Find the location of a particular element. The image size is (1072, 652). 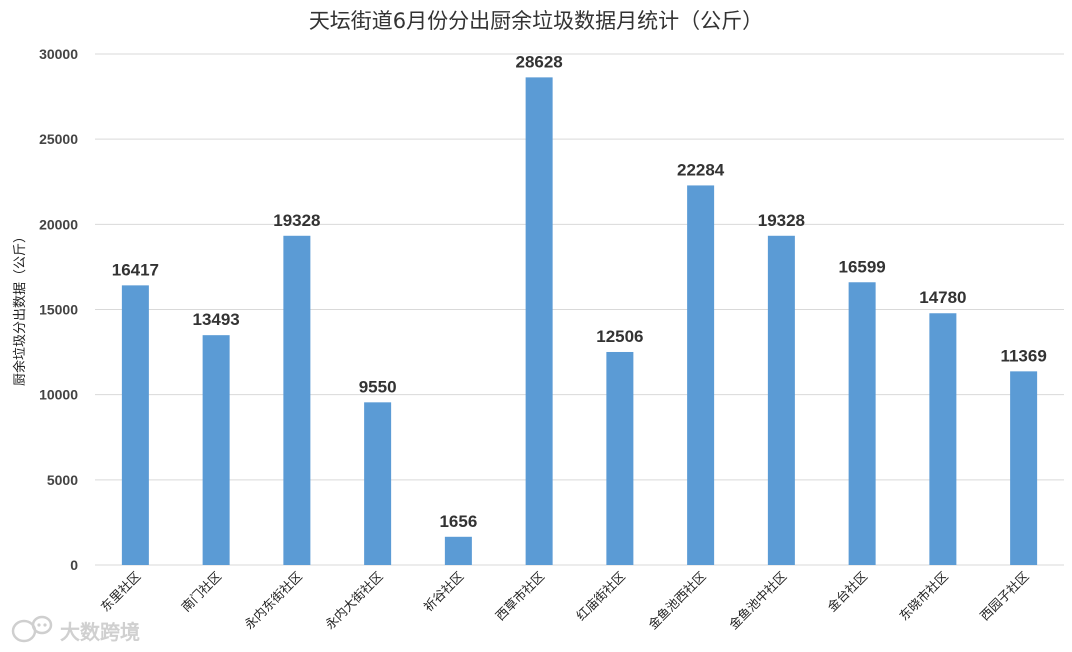

watermark-text: 大数跨境 is located at coordinates (100, 632).